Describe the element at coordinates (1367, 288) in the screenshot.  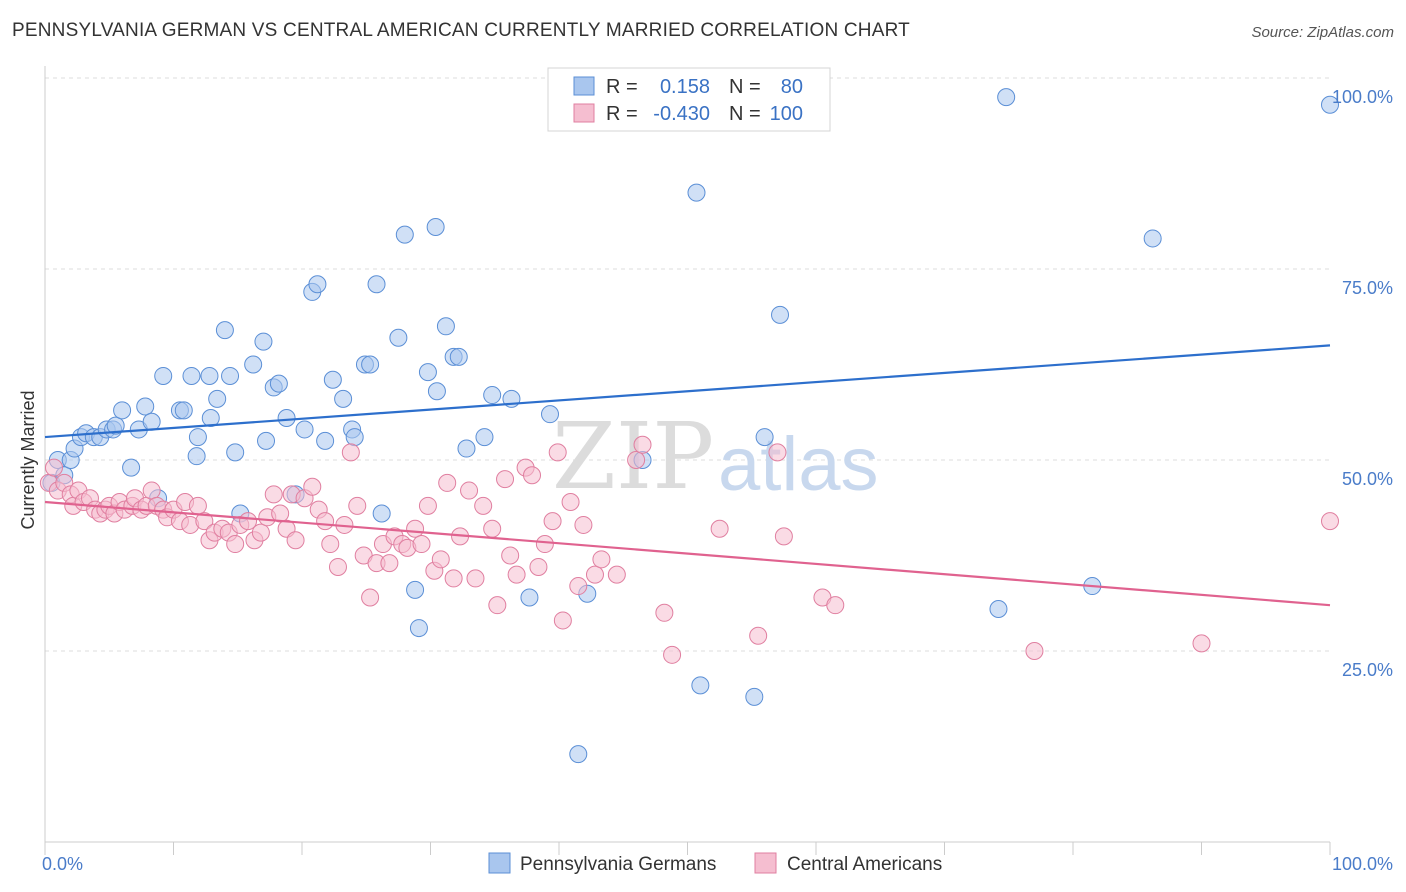
I see `y-tick-label: 75.0%` at that location.